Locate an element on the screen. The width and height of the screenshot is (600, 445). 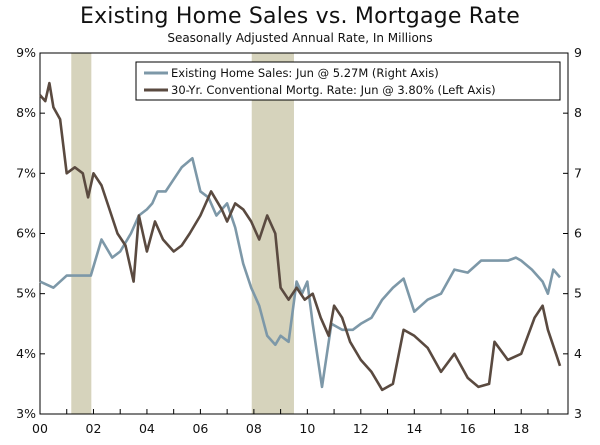
left-tick-label: 9% is located at coordinates (26, 52).